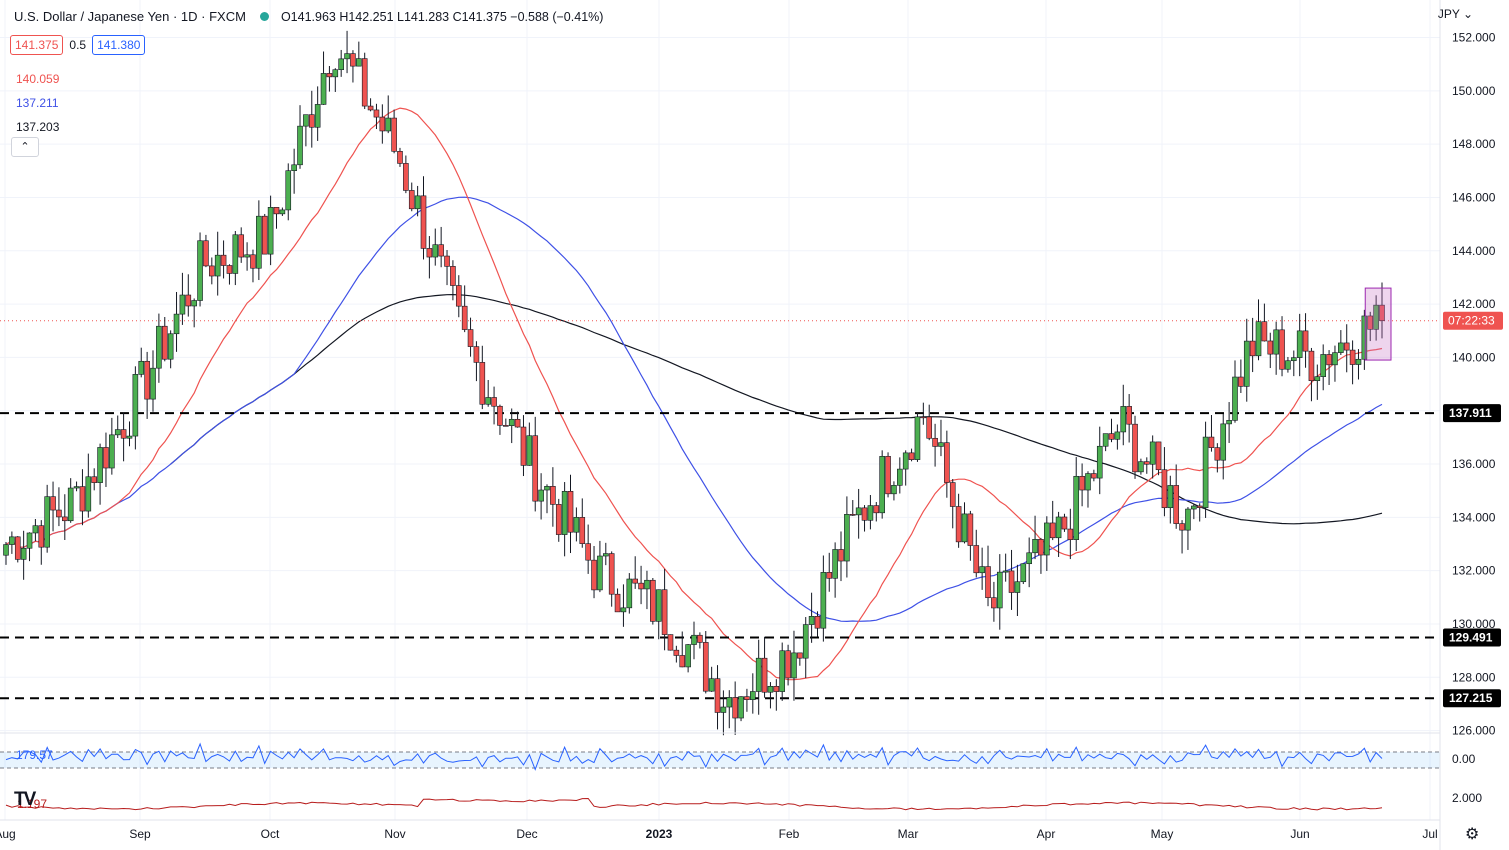 The height and width of the screenshot is (850, 1509). I want to click on ma-fast-value: 140.059, so click(38, 79).